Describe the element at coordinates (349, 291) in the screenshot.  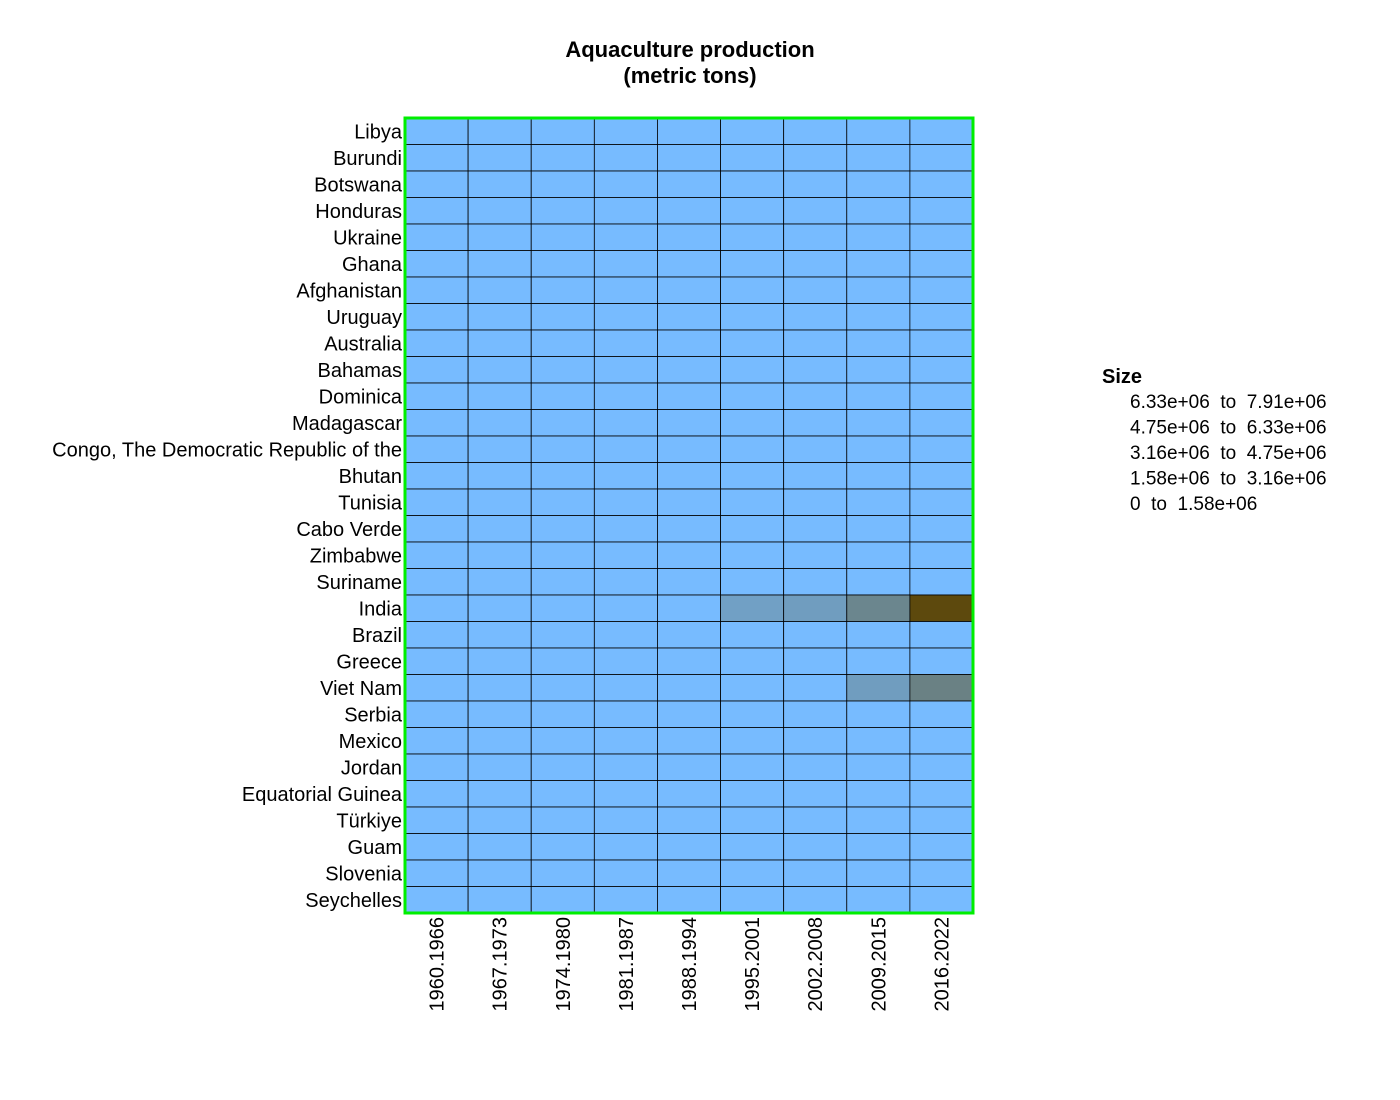
I see `row-label: Afghanistan` at that location.